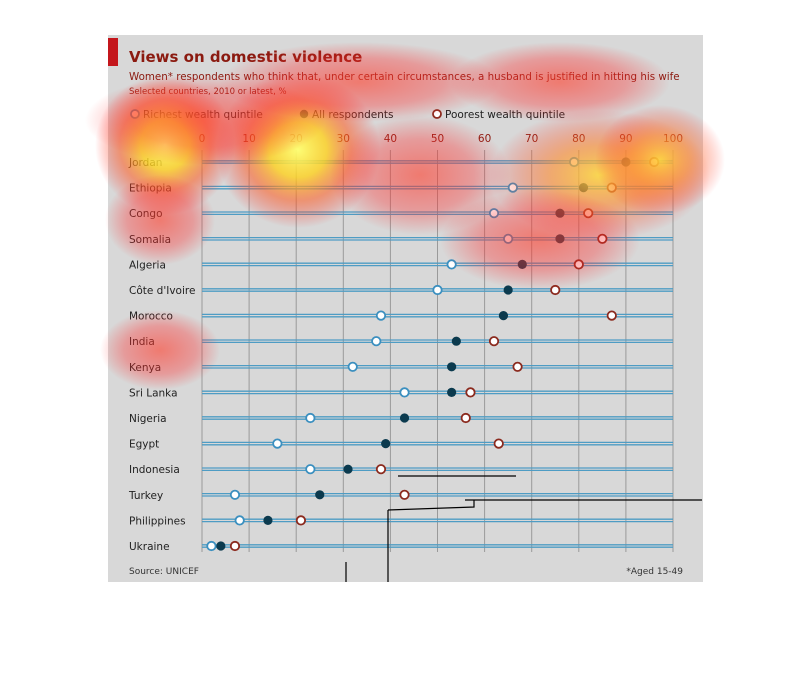  I want to click on table-row: Indonesia, so click(401, 470).